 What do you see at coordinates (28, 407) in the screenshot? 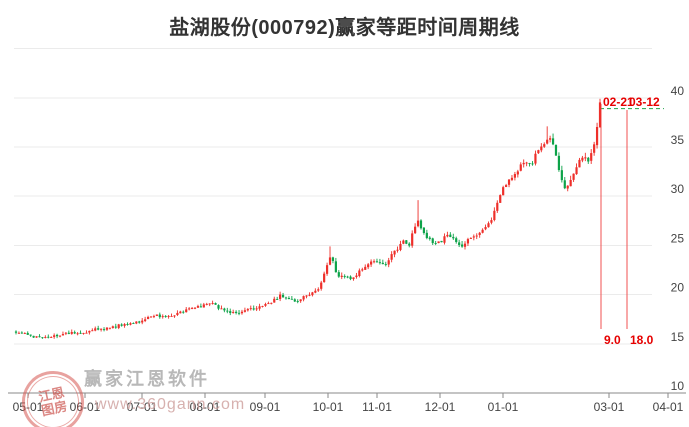
I see `x-axis-label: 05-01` at bounding box center [28, 407].